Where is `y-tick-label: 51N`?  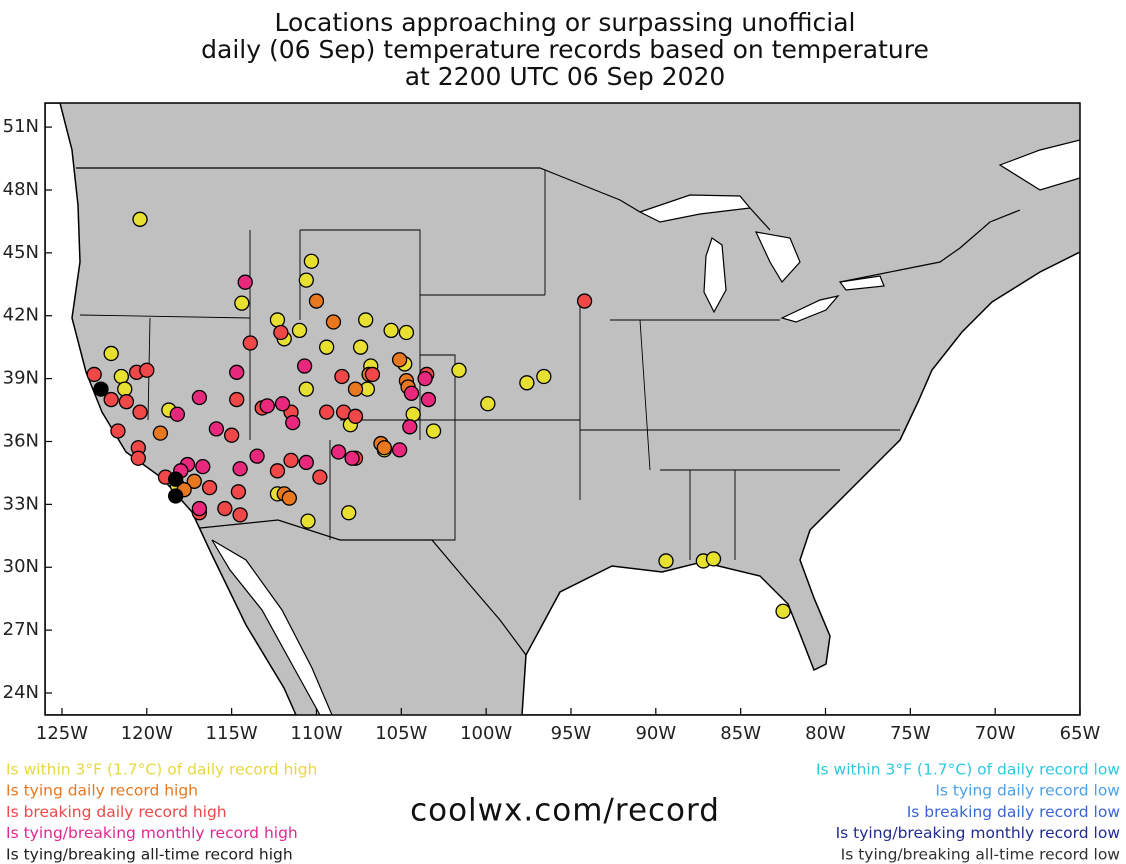 y-tick-label: 51N is located at coordinates (21, 126).